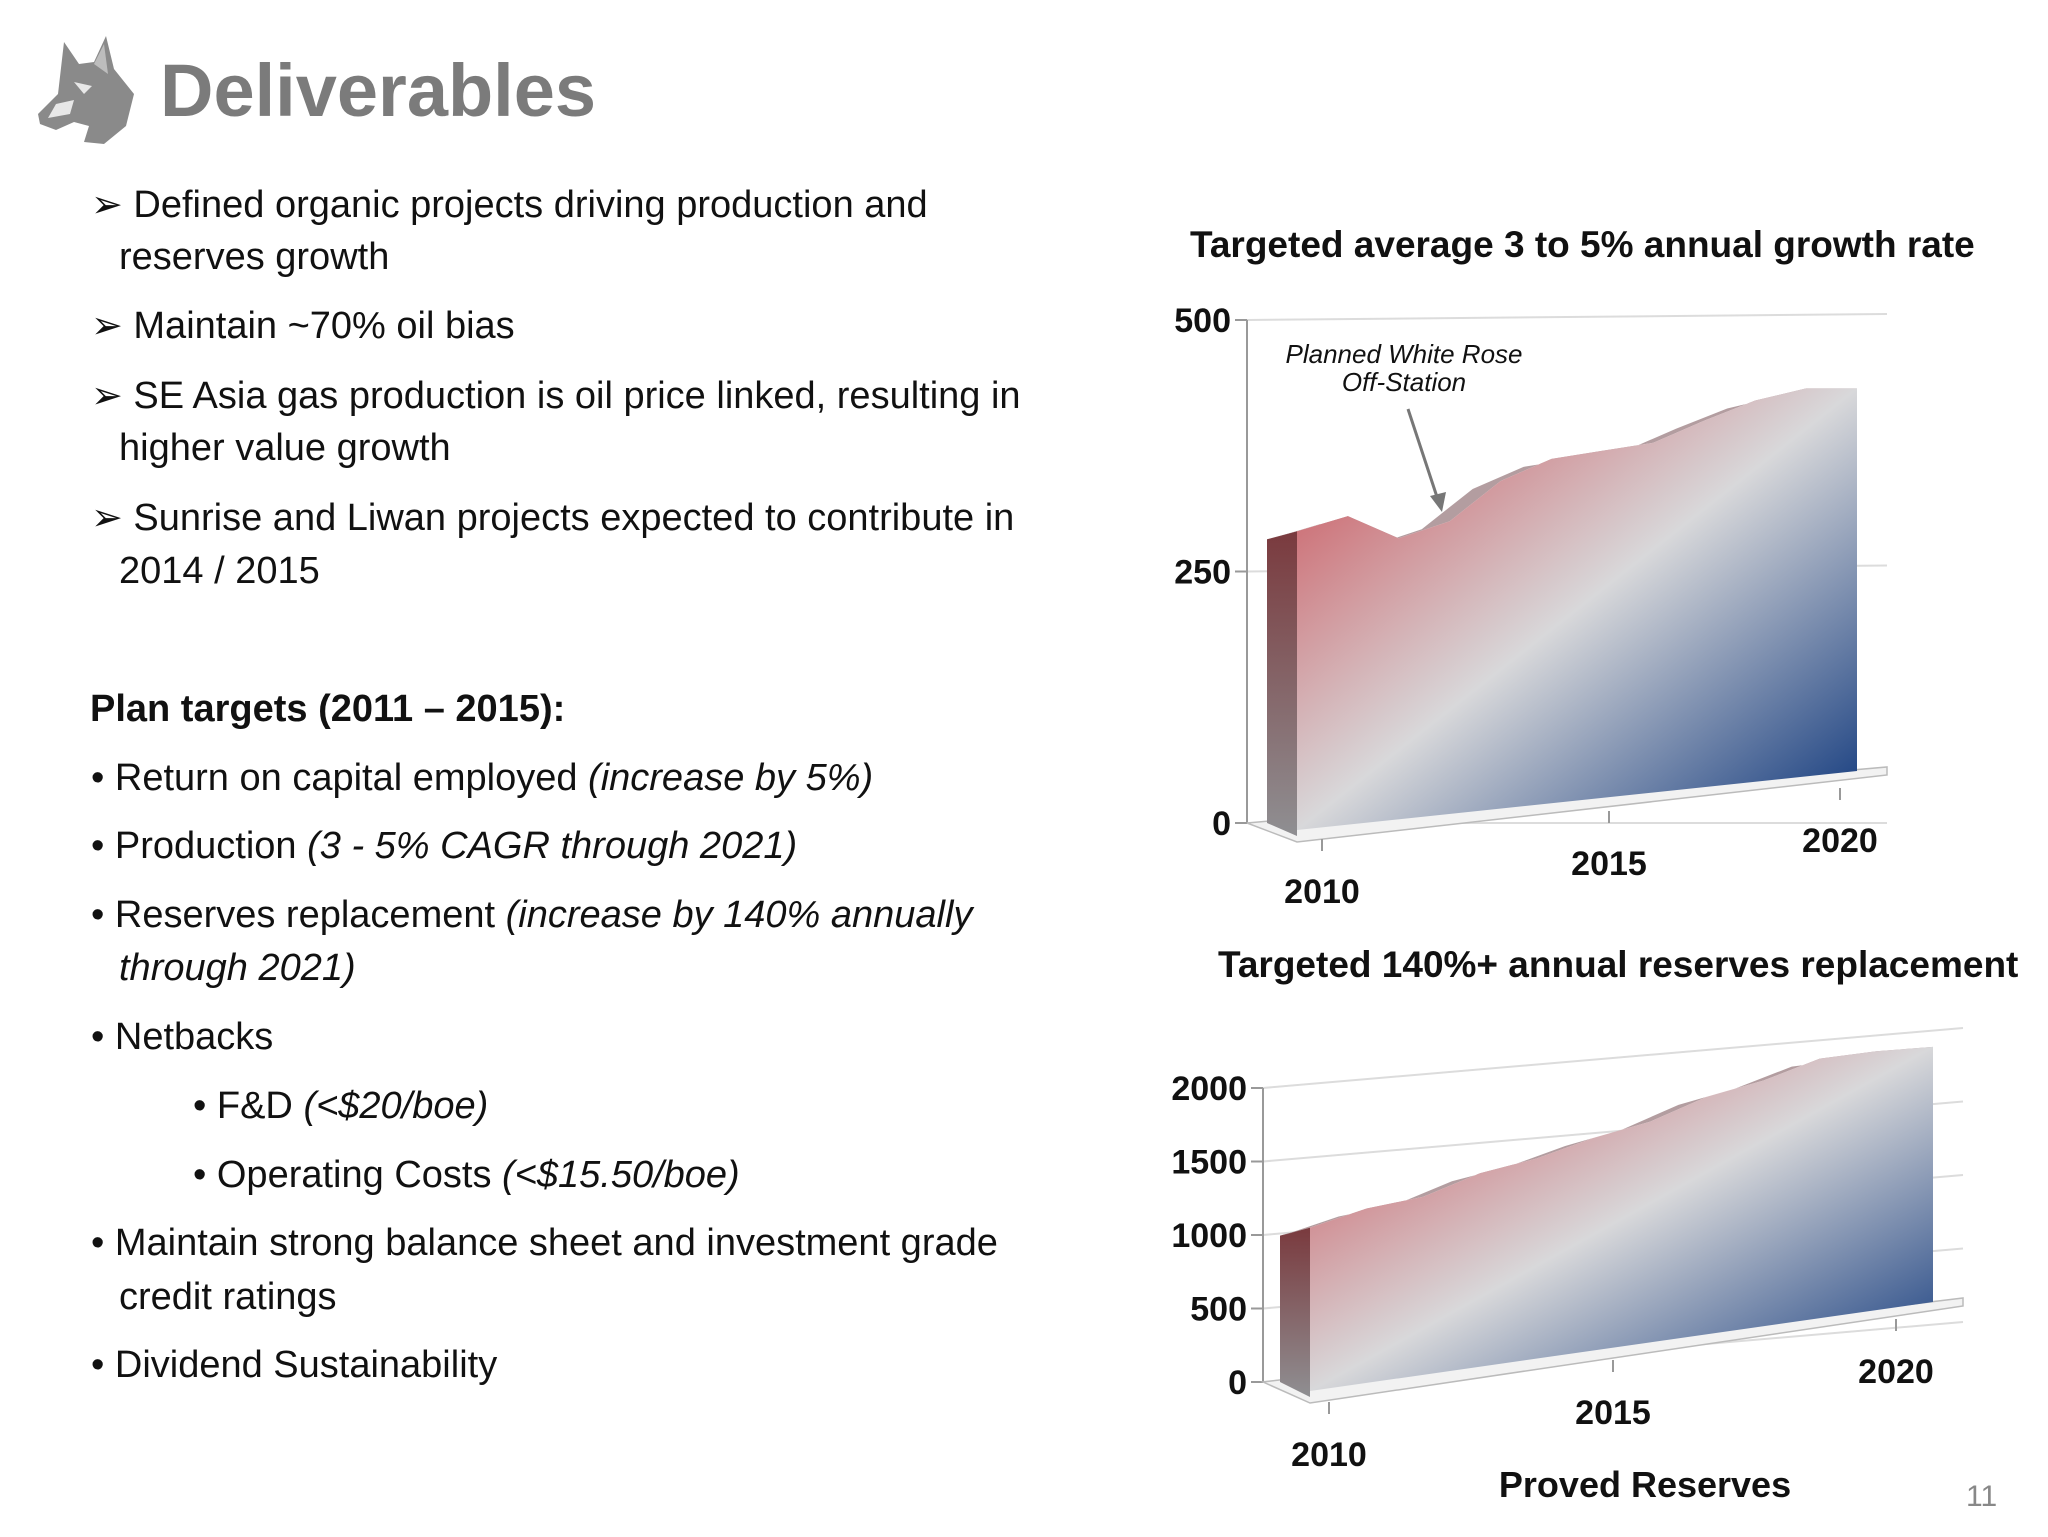 This screenshot has width=2048, height=1537. What do you see at coordinates (1403, 354) in the screenshot?
I see `annotation-text: Planned White Rose` at bounding box center [1403, 354].